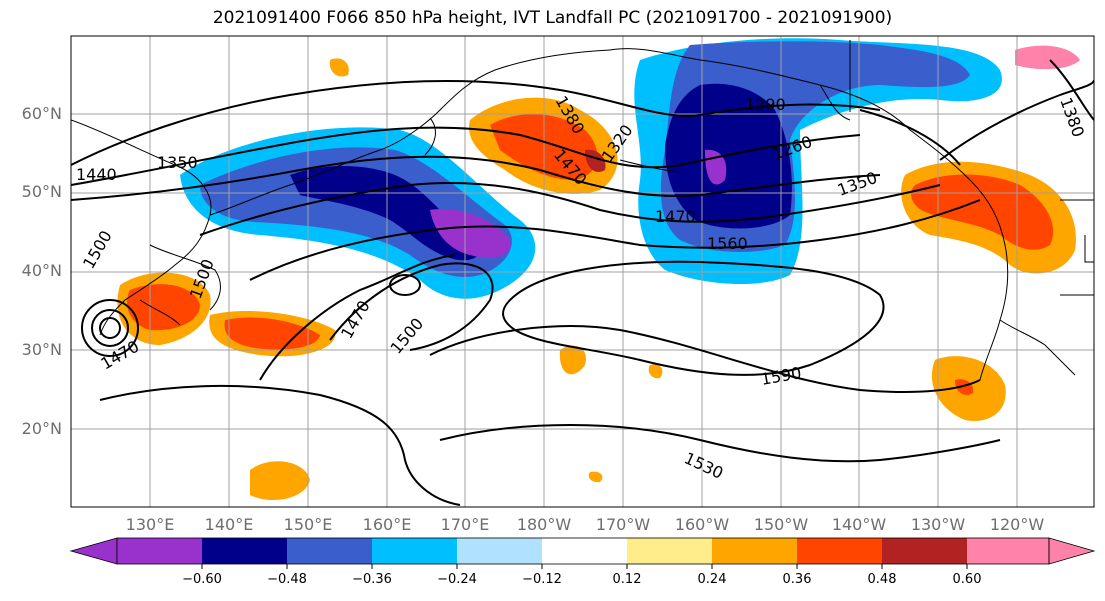  What do you see at coordinates (675, 216) in the screenshot?
I see `contour-label: 1470` at bounding box center [675, 216].